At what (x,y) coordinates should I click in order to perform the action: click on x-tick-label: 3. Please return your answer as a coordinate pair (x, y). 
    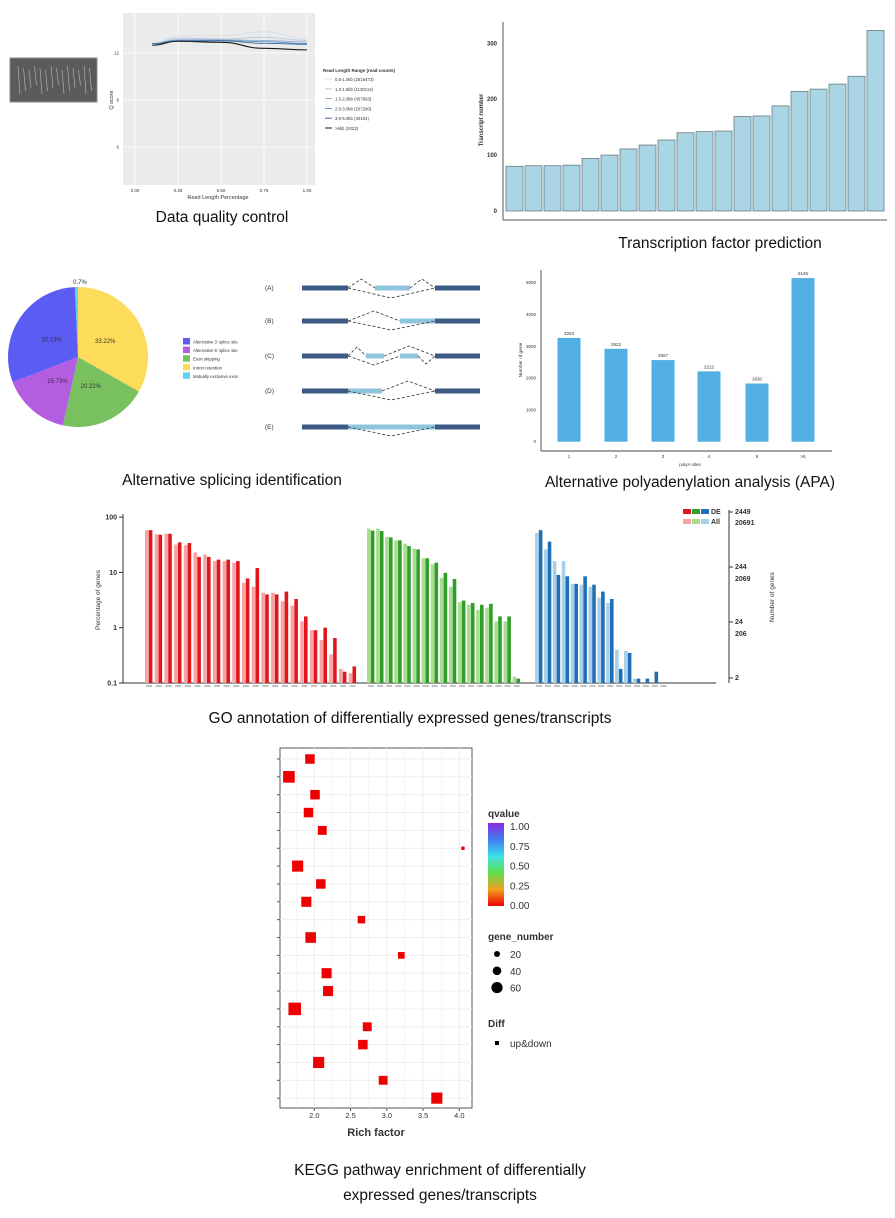
    Looking at the image, I should click on (663, 456).